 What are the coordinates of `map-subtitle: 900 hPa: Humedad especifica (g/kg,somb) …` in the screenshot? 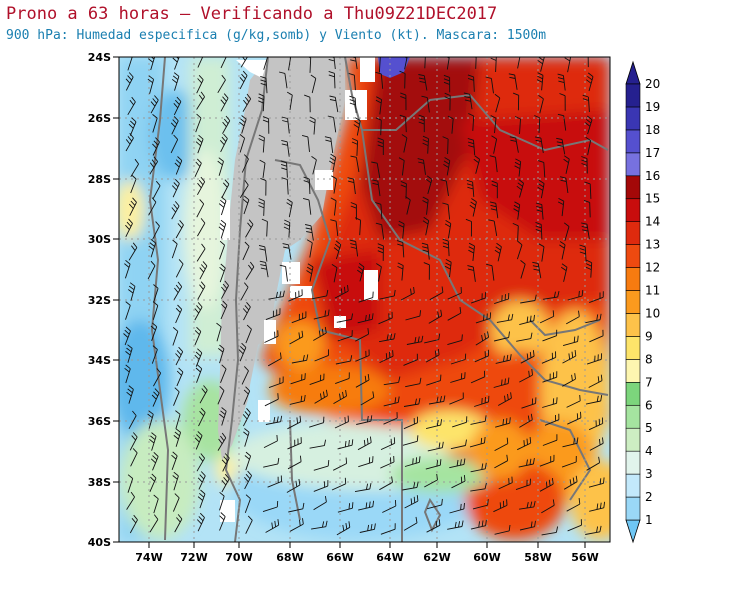 It's located at (276, 35).